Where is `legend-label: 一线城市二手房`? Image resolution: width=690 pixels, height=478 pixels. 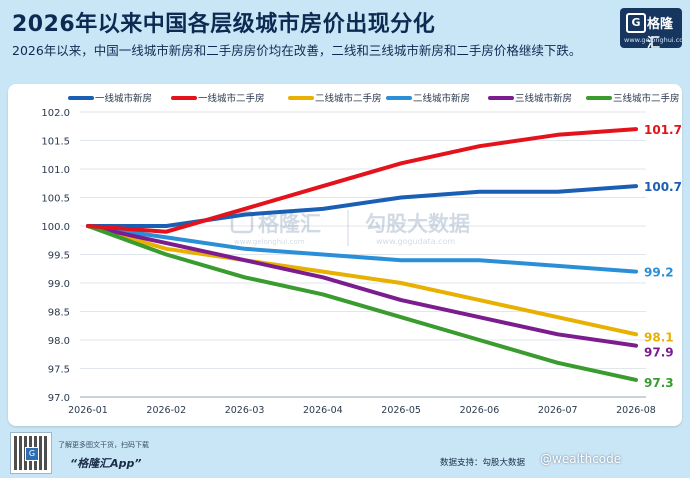
legend-label: 一线城市二手房 is located at coordinates (231, 99).